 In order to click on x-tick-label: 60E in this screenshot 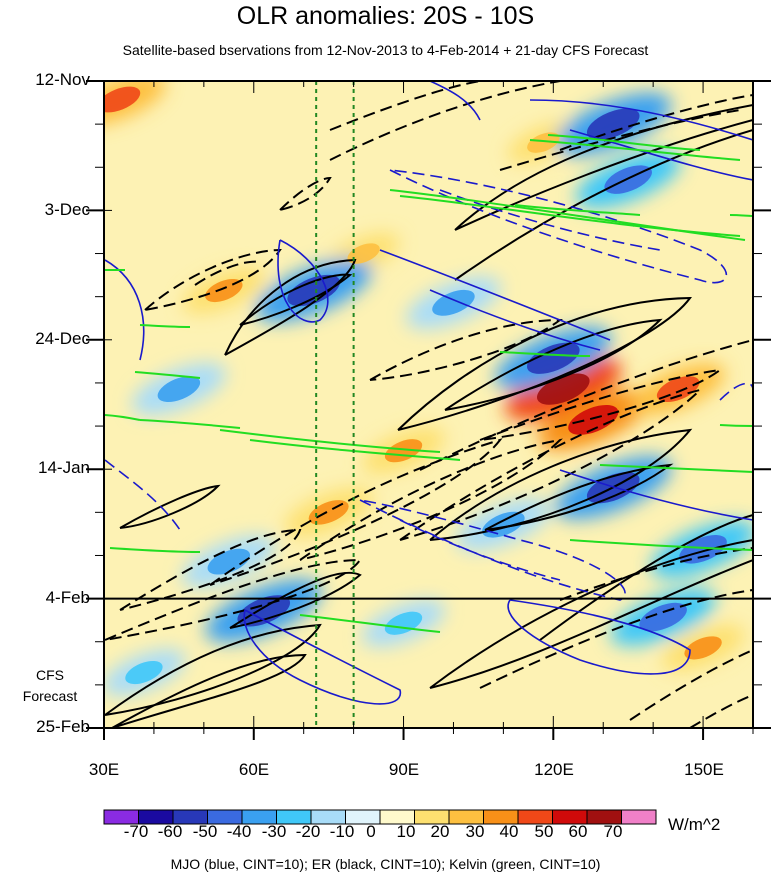, I will do `click(254, 769)`.